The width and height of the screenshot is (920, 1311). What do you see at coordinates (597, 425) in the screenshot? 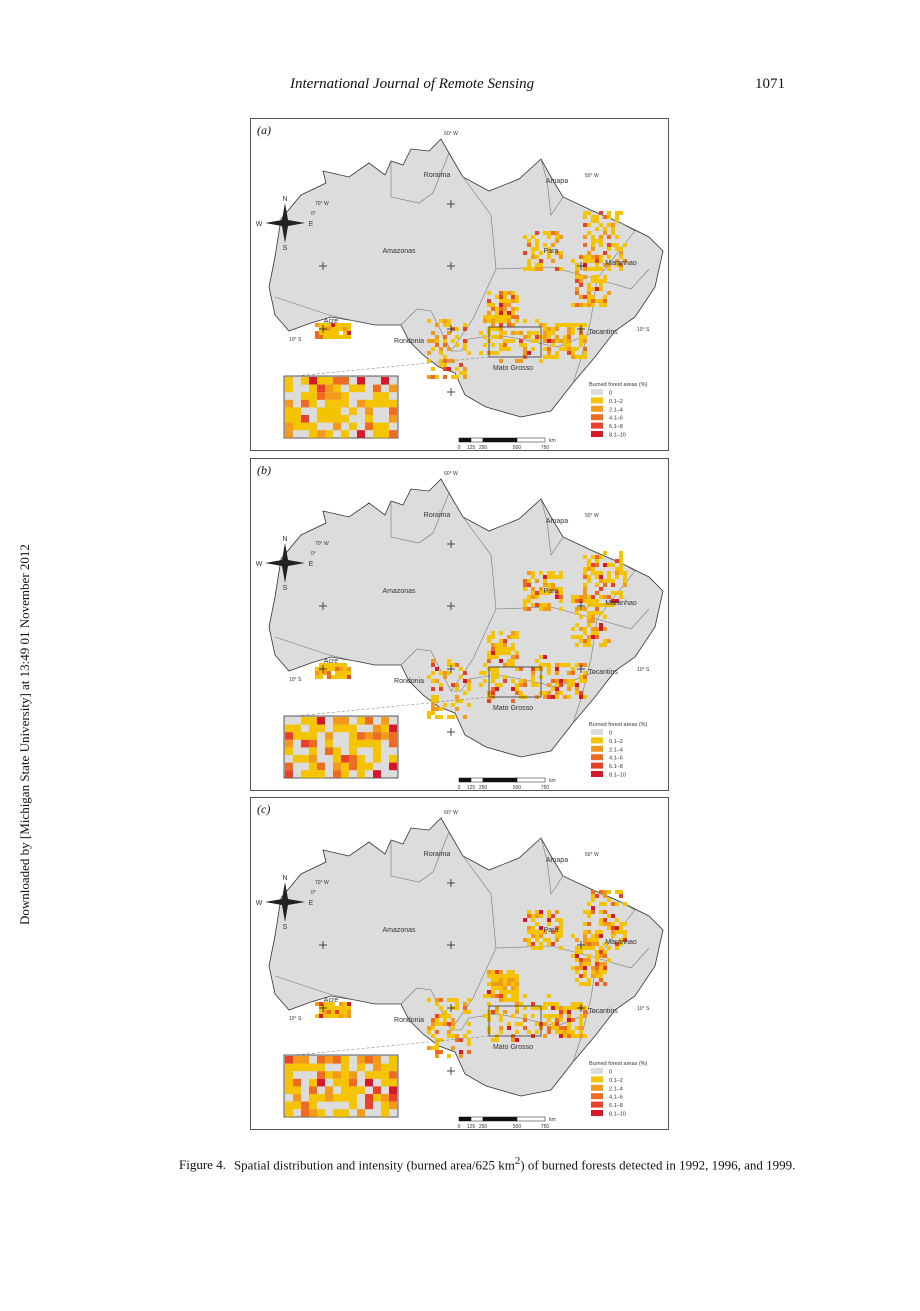
I see `legend-swatch` at bounding box center [597, 425].